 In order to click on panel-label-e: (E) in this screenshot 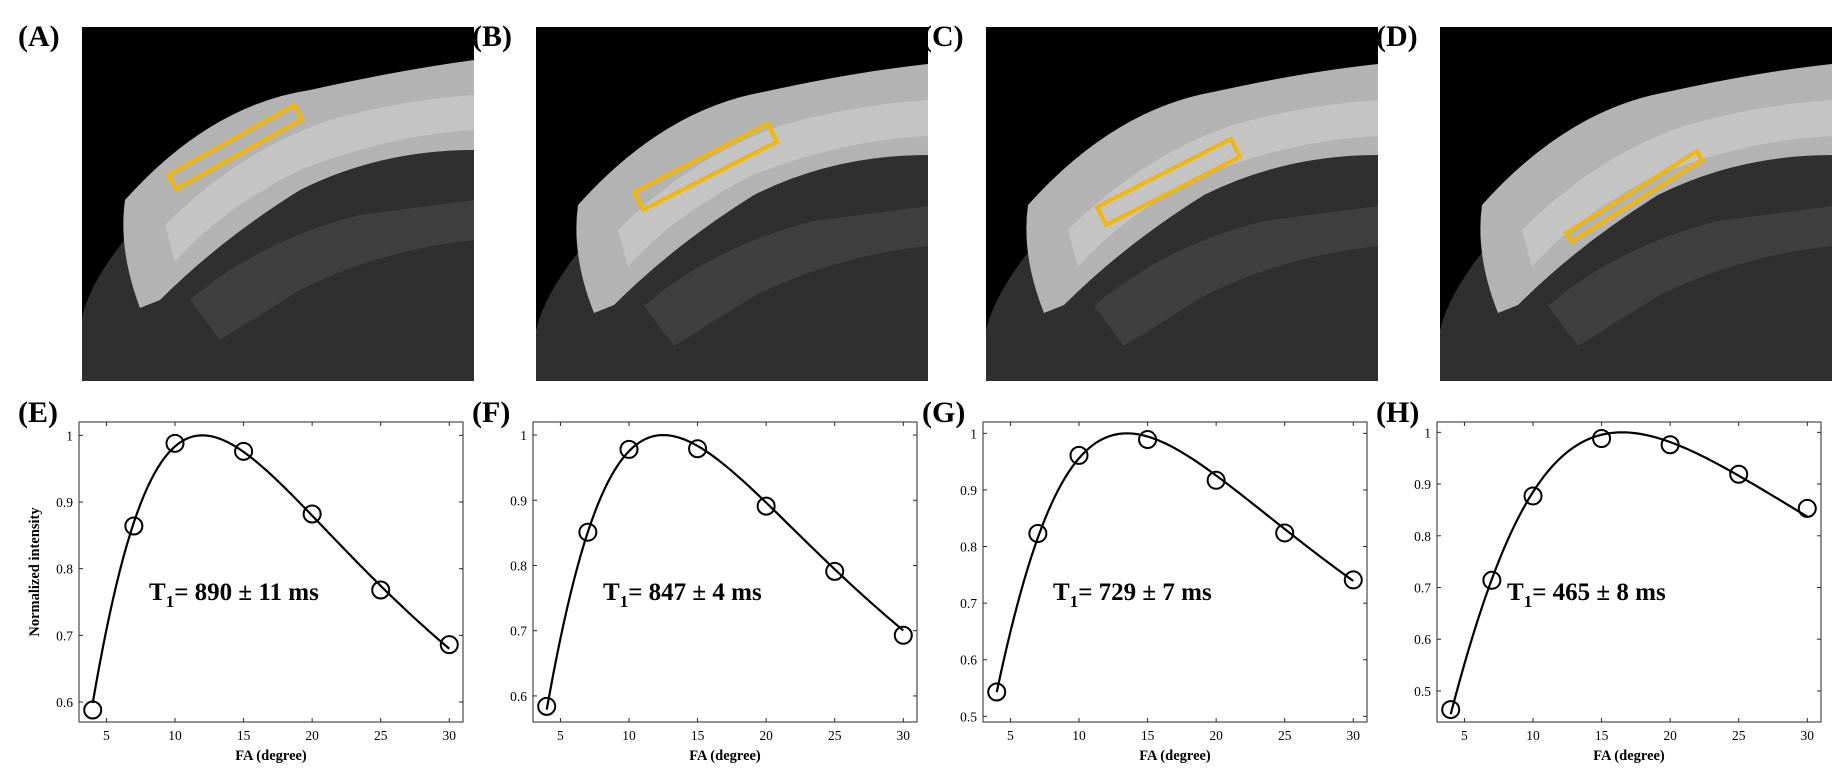, I will do `click(38, 412)`.